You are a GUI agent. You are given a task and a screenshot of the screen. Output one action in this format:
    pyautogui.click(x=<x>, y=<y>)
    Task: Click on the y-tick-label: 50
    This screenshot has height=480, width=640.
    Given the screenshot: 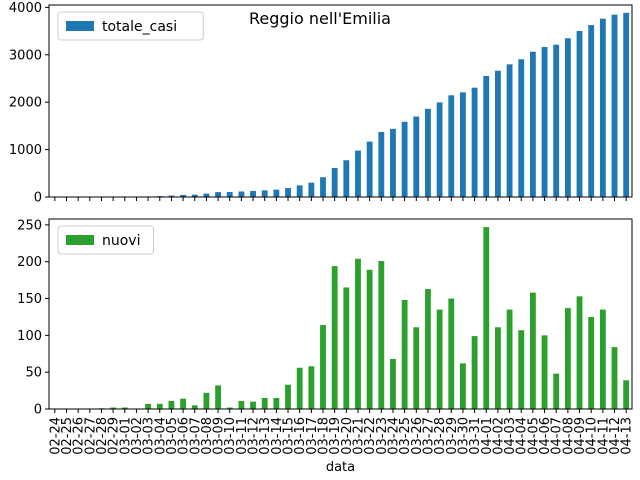 What is the action you would take?
    pyautogui.click(x=33, y=373)
    